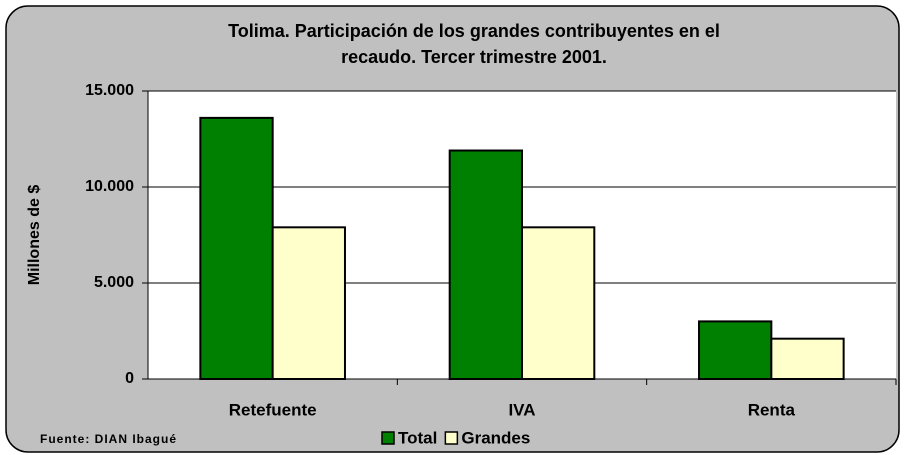 Image resolution: width=906 pixels, height=455 pixels. Describe the element at coordinates (129, 378) in the screenshot. I see `y-tick-label: 0` at that location.